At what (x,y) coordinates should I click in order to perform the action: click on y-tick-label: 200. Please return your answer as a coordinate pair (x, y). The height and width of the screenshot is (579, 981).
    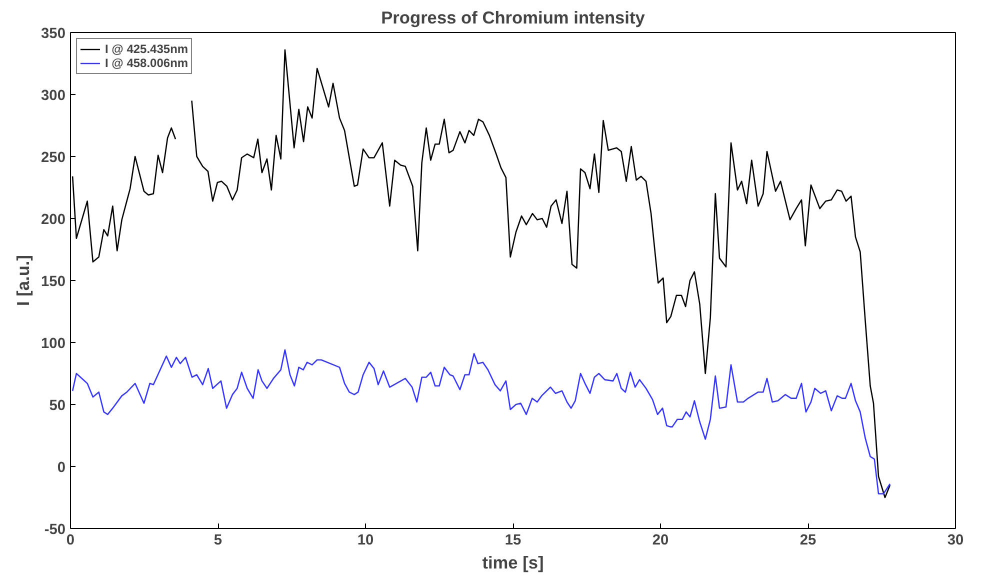
    Looking at the image, I should click on (53, 220).